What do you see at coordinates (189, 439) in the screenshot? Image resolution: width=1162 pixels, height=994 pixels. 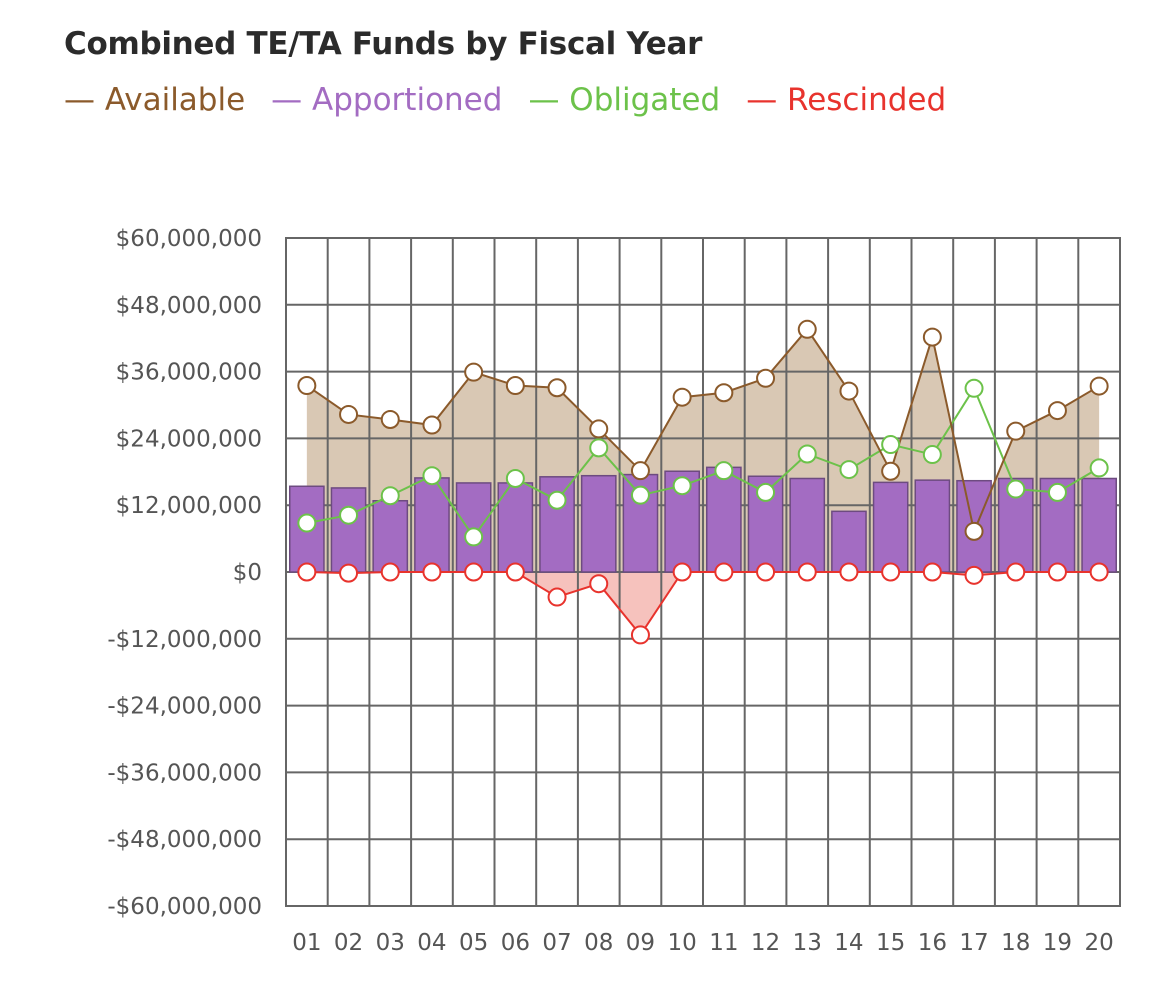 I see `y-tick-label: $24,000,000` at bounding box center [189, 439].